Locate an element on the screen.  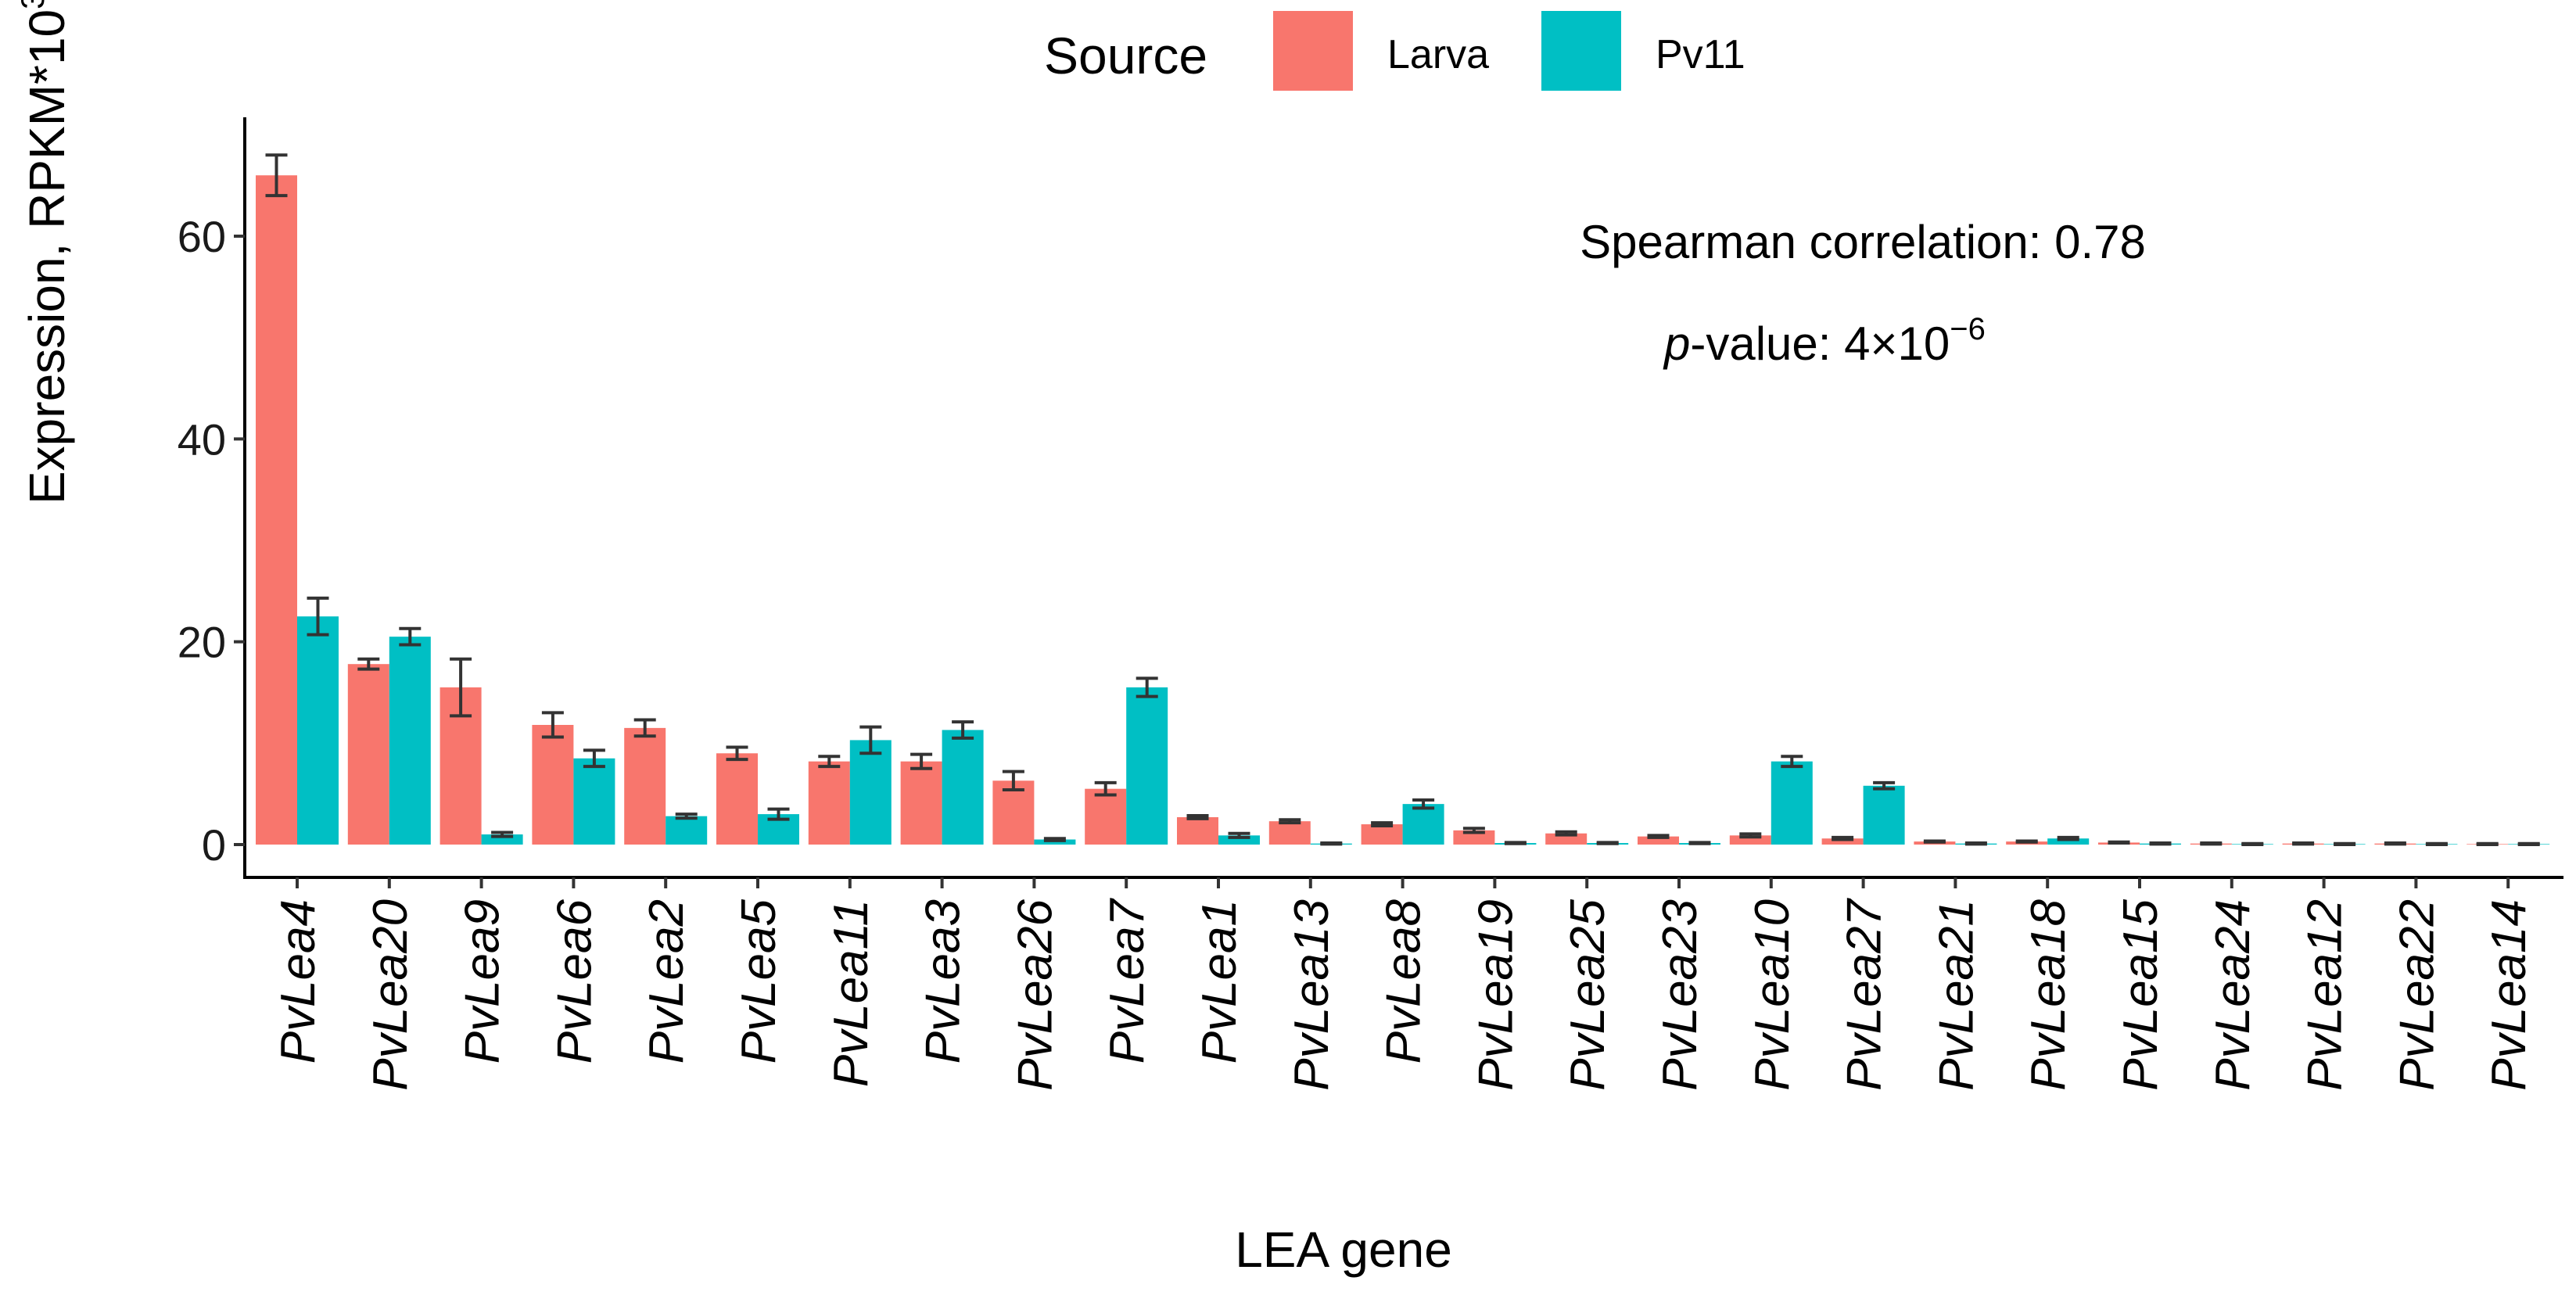
legend-label-larva: Larva is located at coordinates (1438, 54).